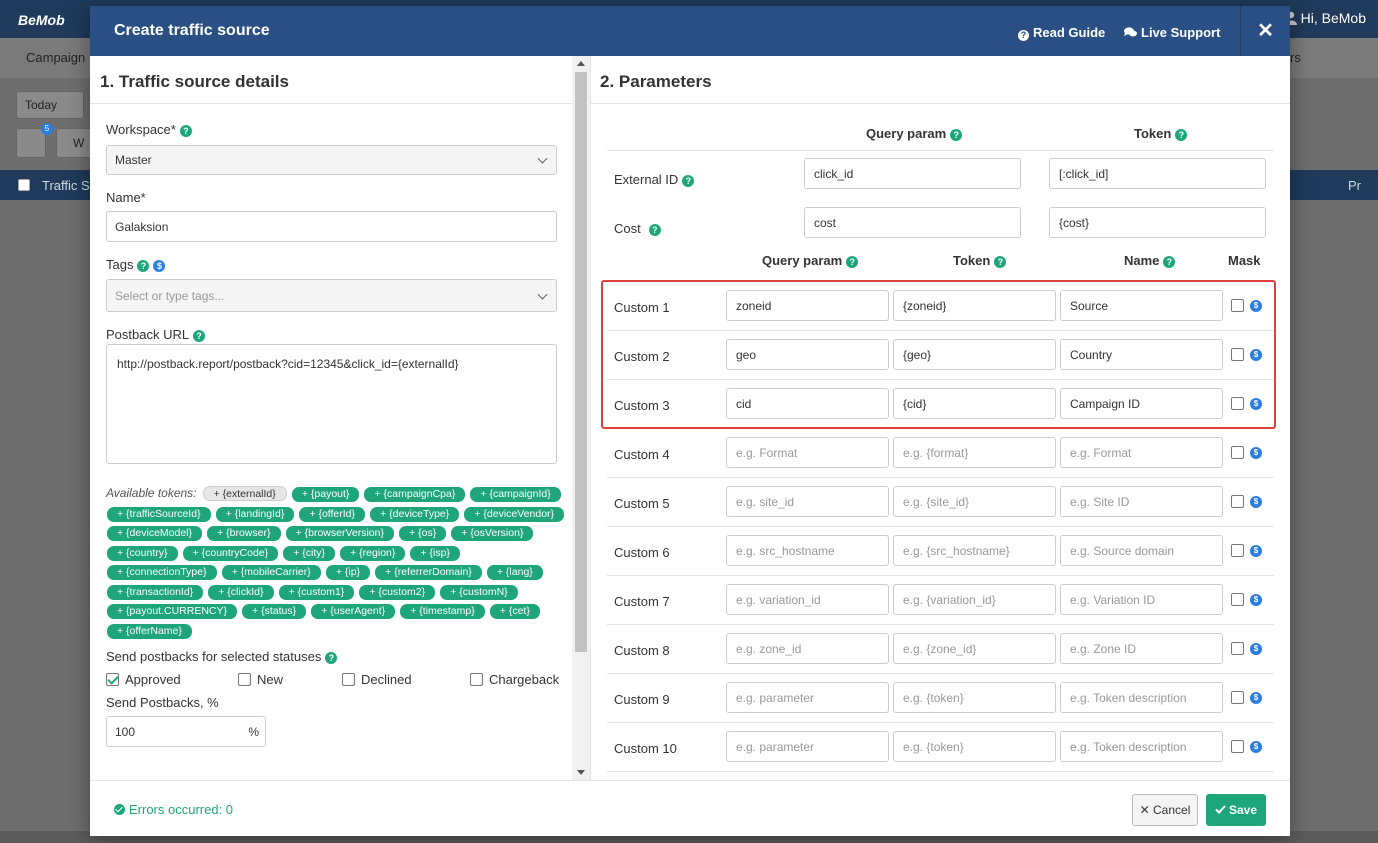  Describe the element at coordinates (186, 731) in the screenshot. I see `send-pct-input: 100%` at that location.